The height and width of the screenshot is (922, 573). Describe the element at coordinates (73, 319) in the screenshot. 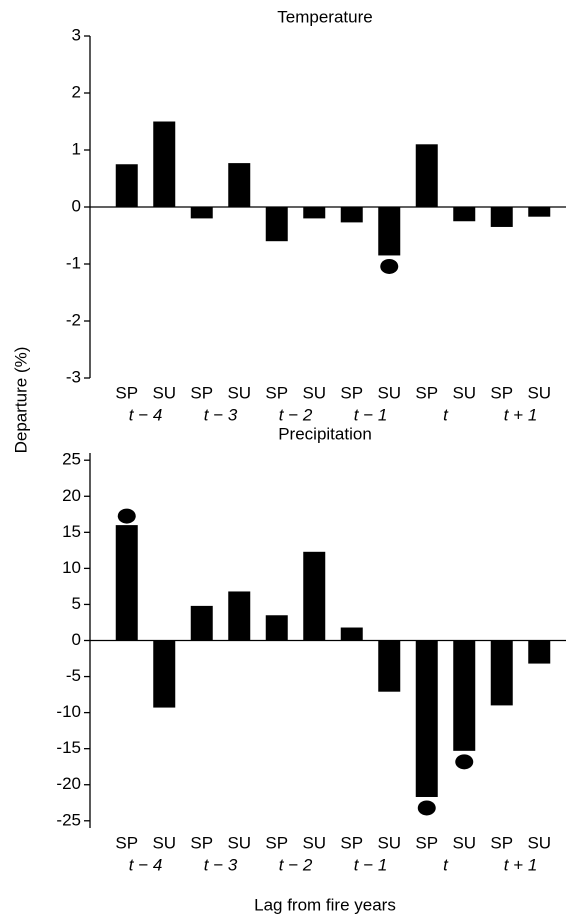

I see `y-tick-label: -2` at that location.